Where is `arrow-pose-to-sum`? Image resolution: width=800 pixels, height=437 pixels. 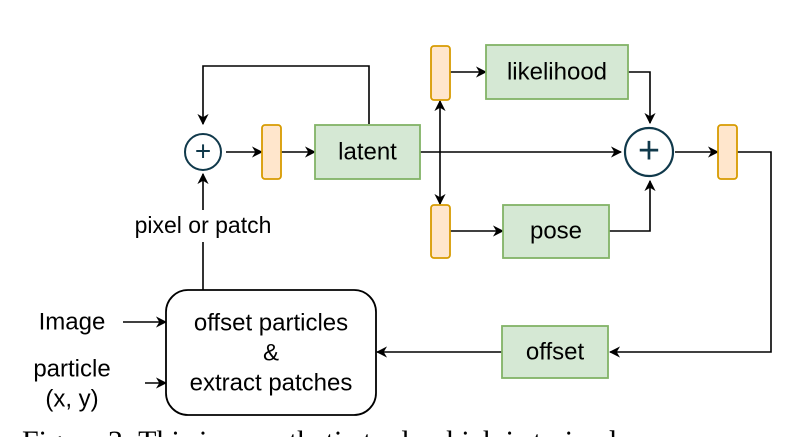 arrow-pose-to-sum is located at coordinates (632, 205).